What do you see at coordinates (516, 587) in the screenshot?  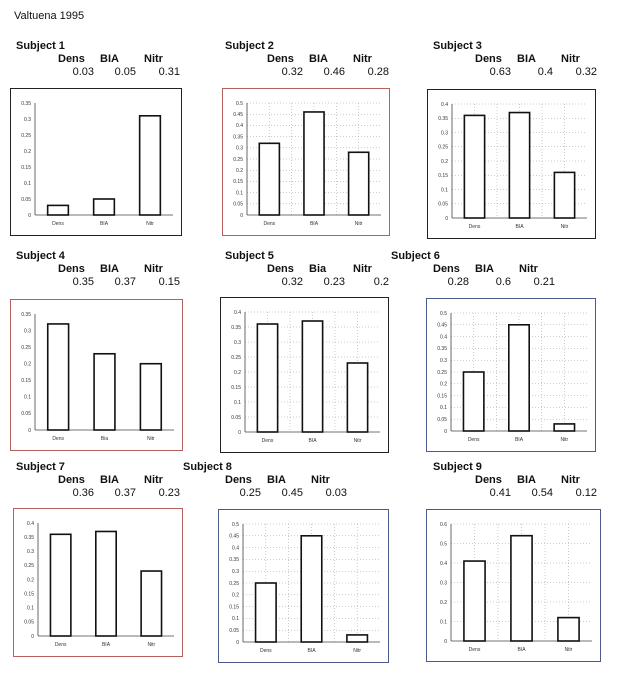 I see `bar-chart-svg: 0 0.1 0.2 0.3 0.4 0.5 0.6 Dens BIA Nitr` at bounding box center [516, 587].